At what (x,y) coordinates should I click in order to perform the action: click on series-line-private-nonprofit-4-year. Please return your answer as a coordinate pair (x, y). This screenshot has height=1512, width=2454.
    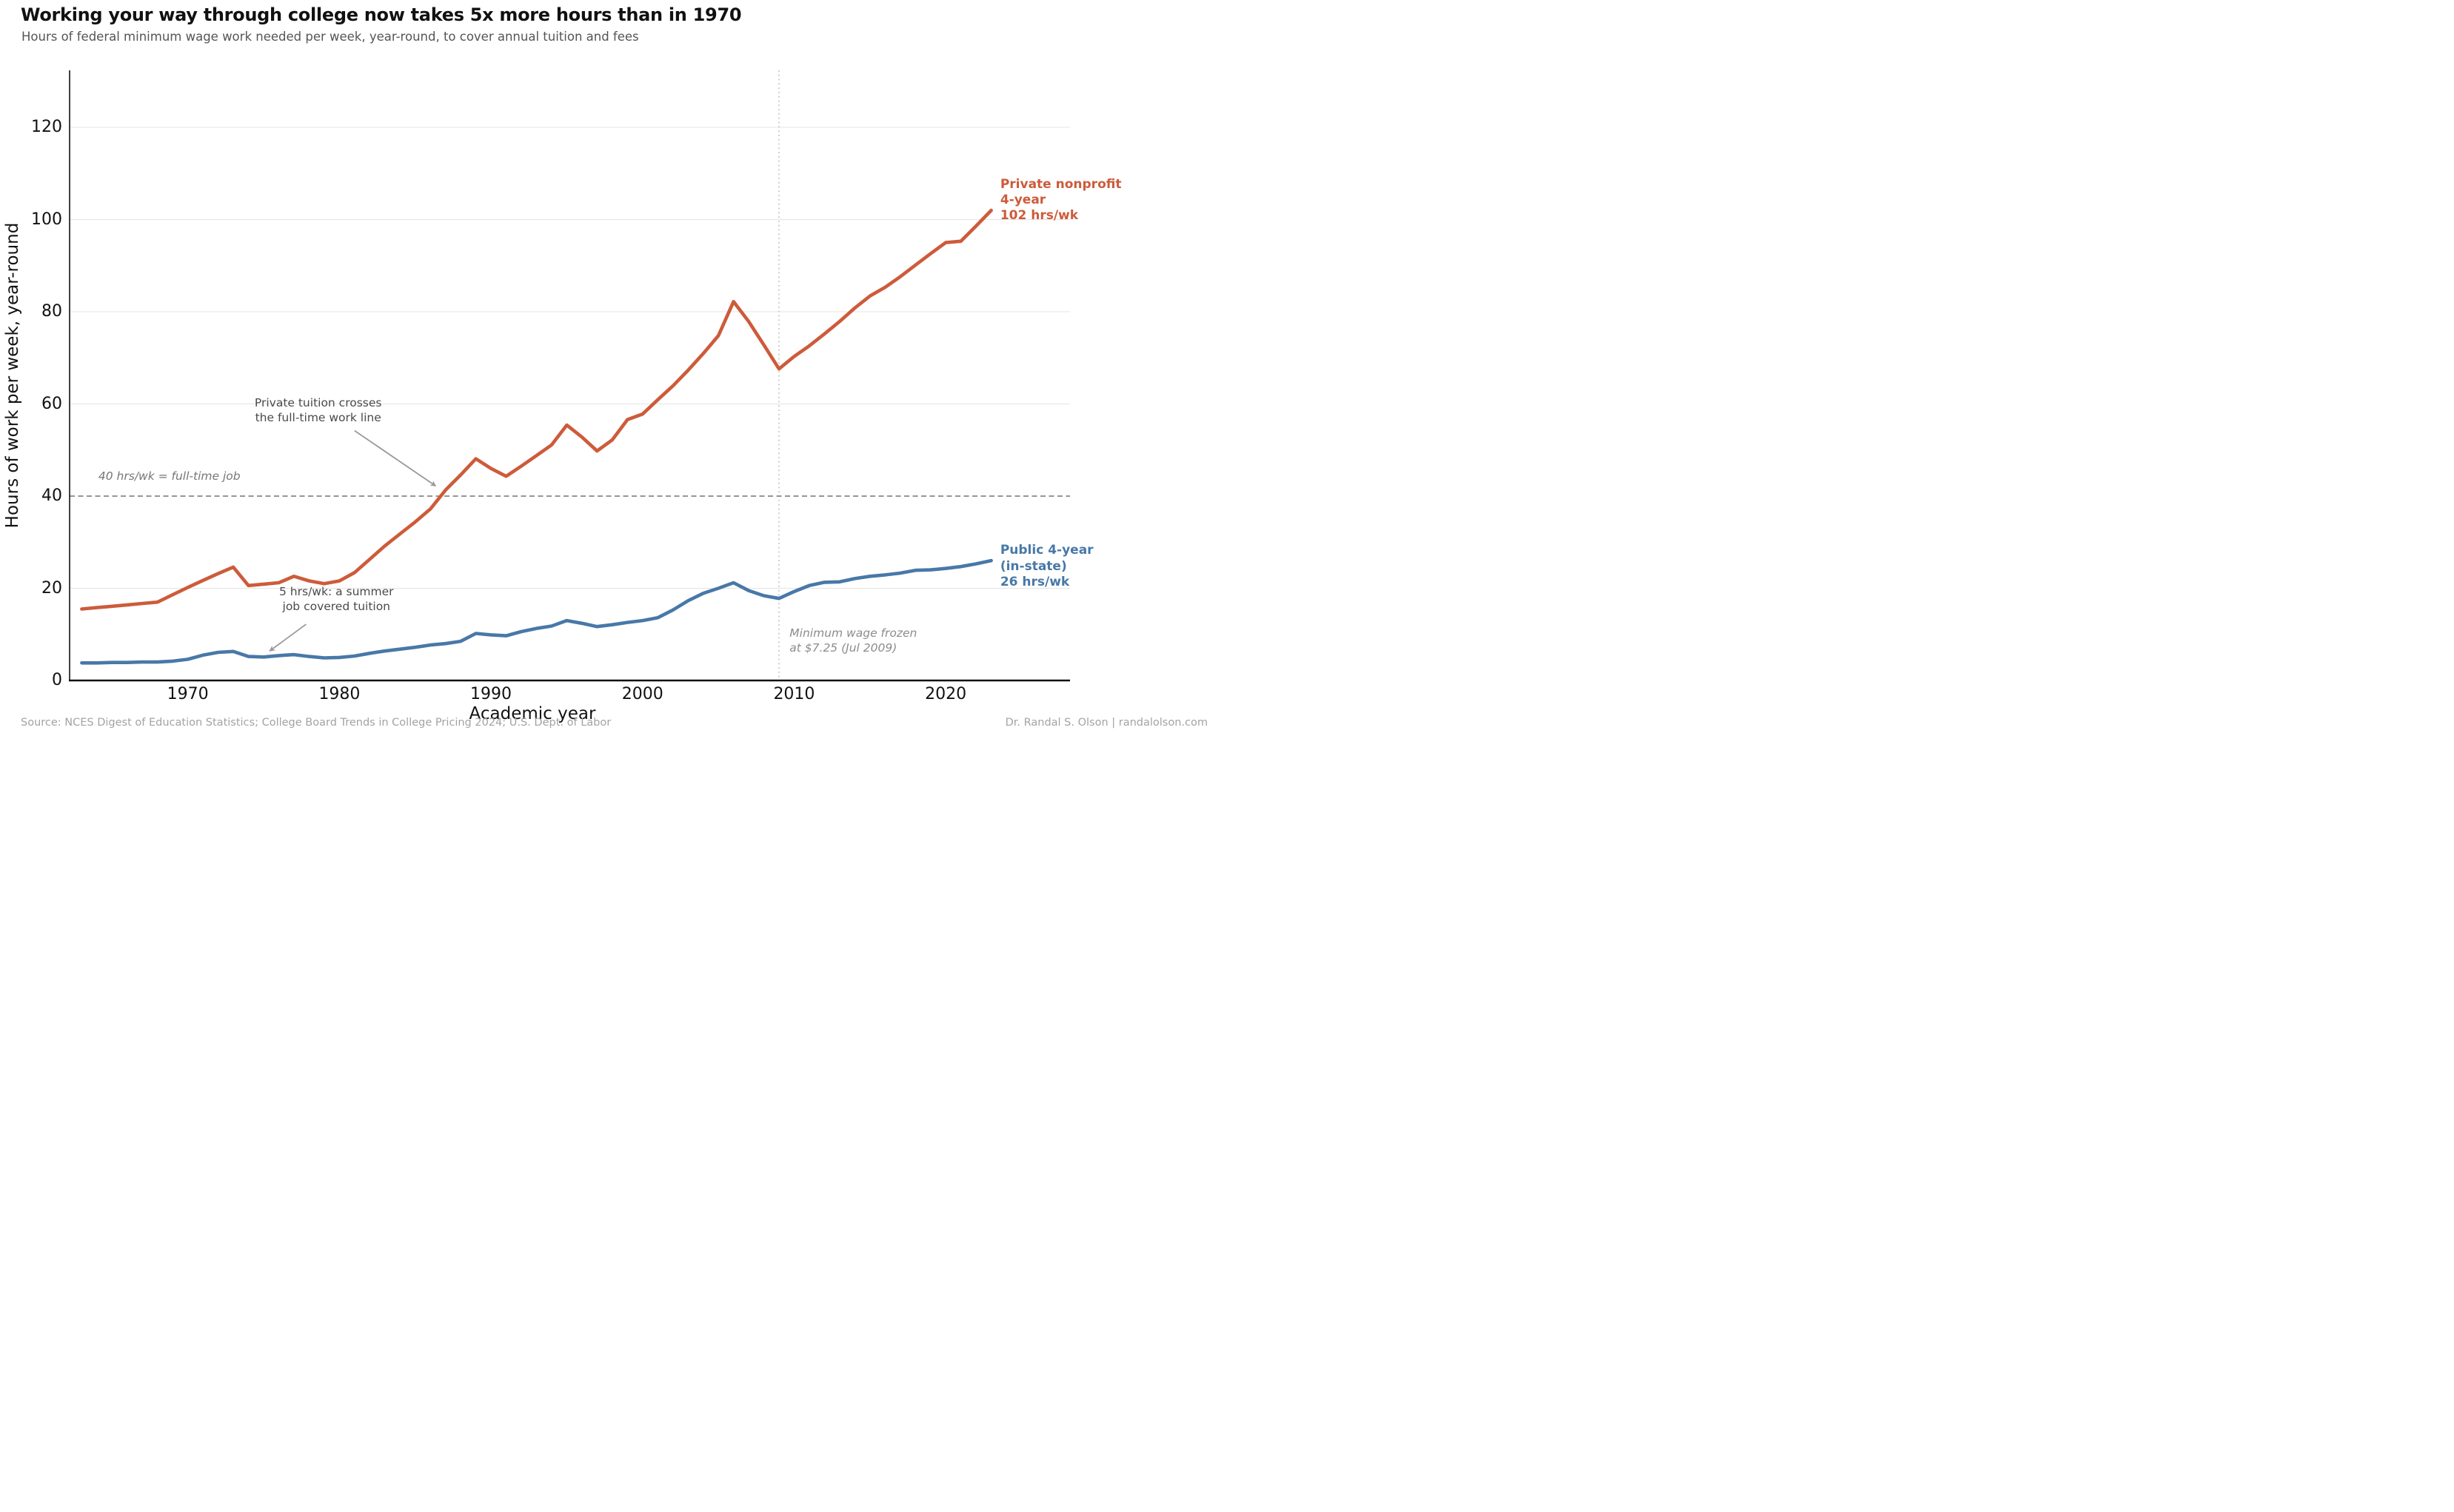
    Looking at the image, I should click on (536, 409).